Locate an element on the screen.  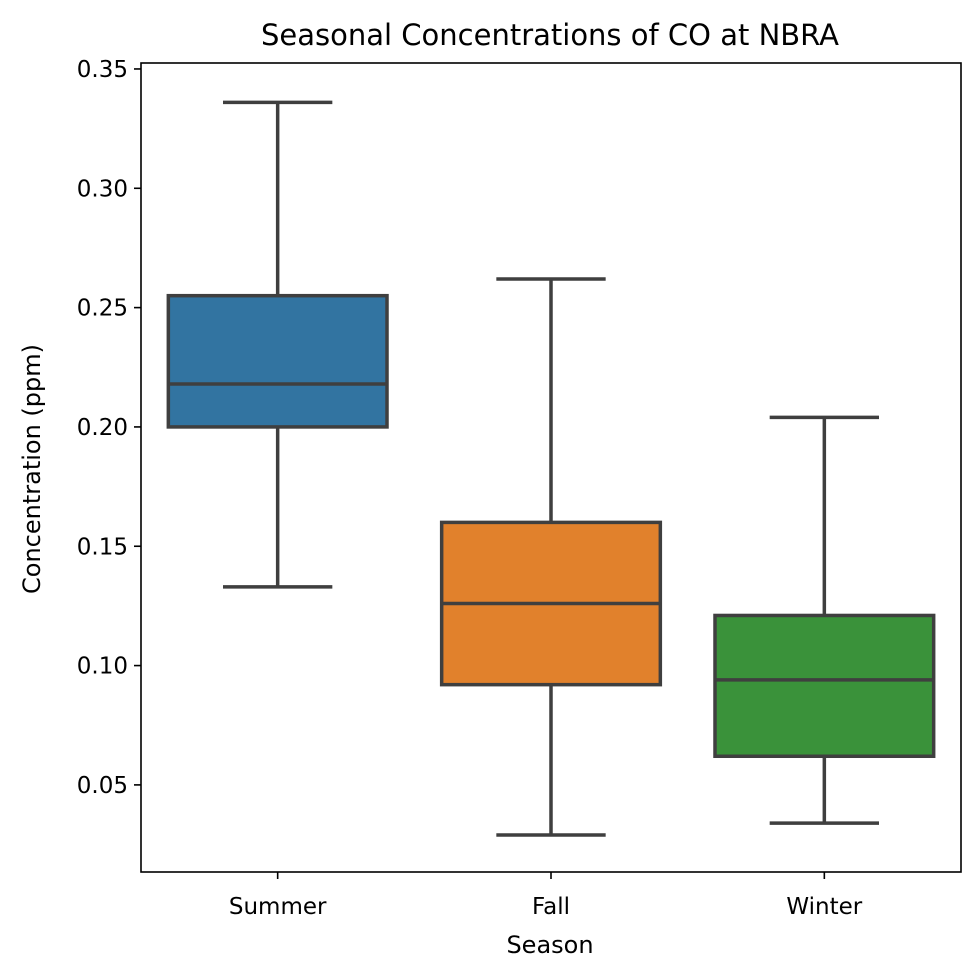
y-tick-label: 0.35 is located at coordinates (102, 70).